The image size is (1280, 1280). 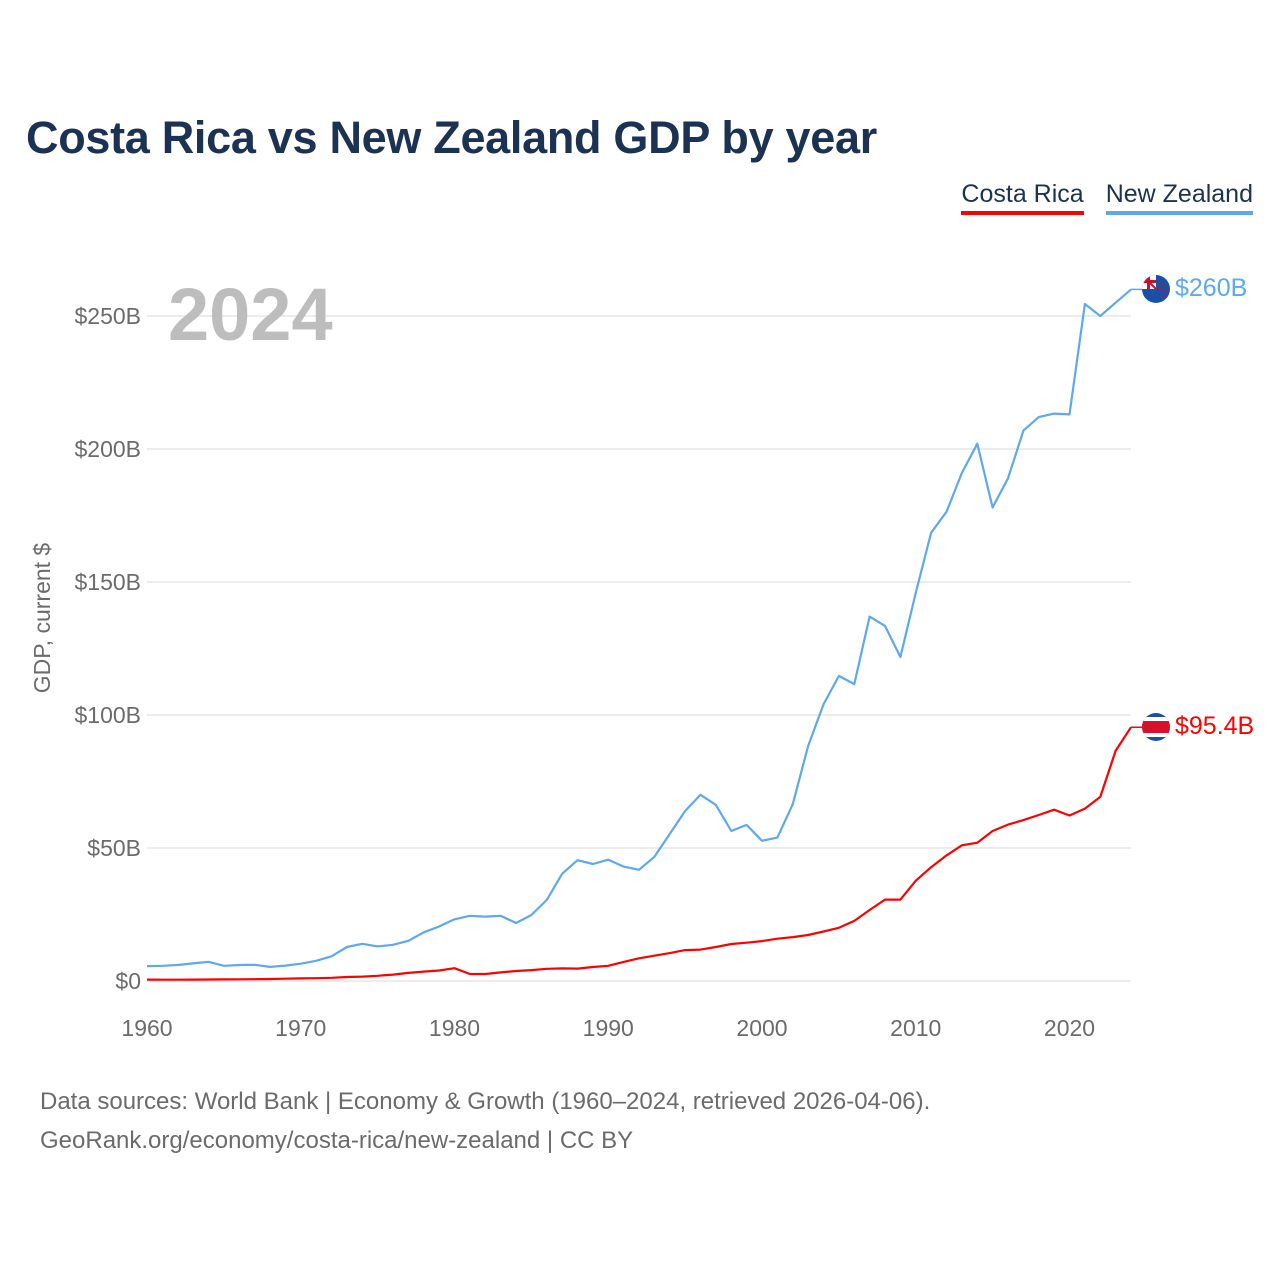 I want to click on y-tick-label: $100B, so click(x=107, y=715).